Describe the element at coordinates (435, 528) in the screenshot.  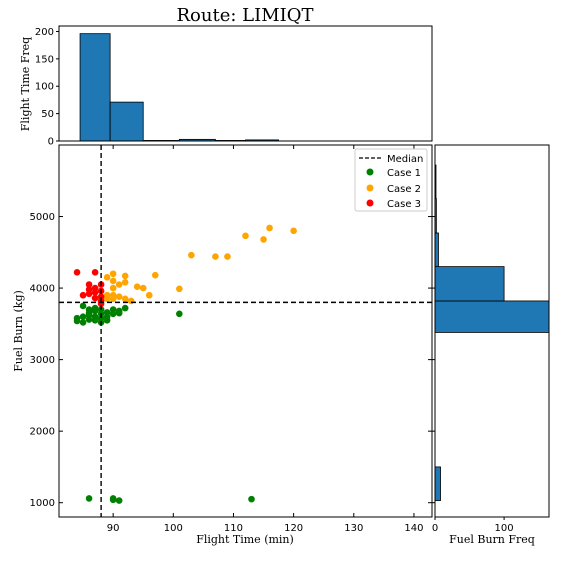
I see `right-histogram-xtick-label: 0` at that location.